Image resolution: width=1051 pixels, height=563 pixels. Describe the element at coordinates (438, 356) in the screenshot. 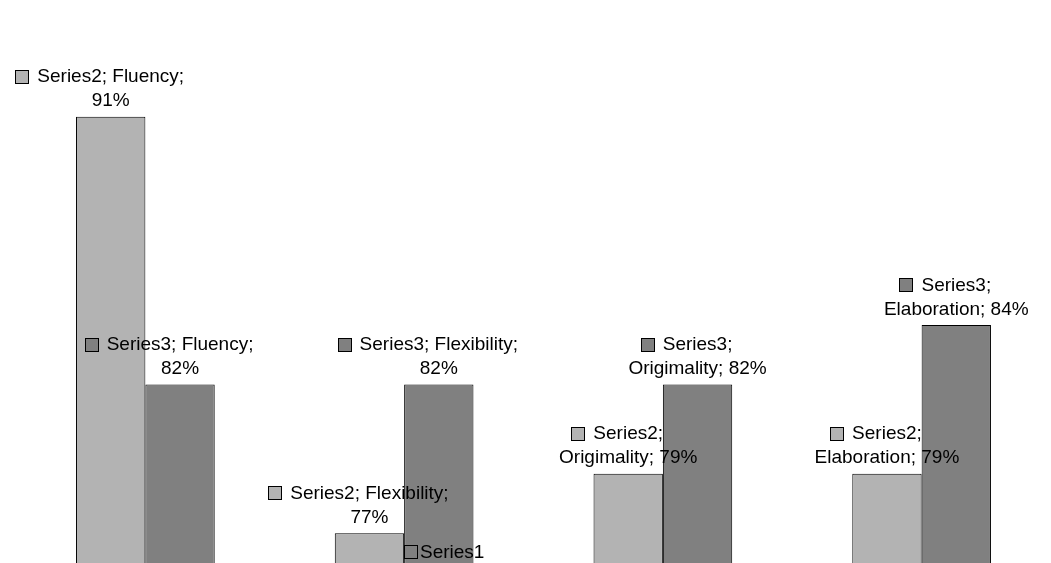

I see `data-label: Series3; Flexibility; 82%` at that location.